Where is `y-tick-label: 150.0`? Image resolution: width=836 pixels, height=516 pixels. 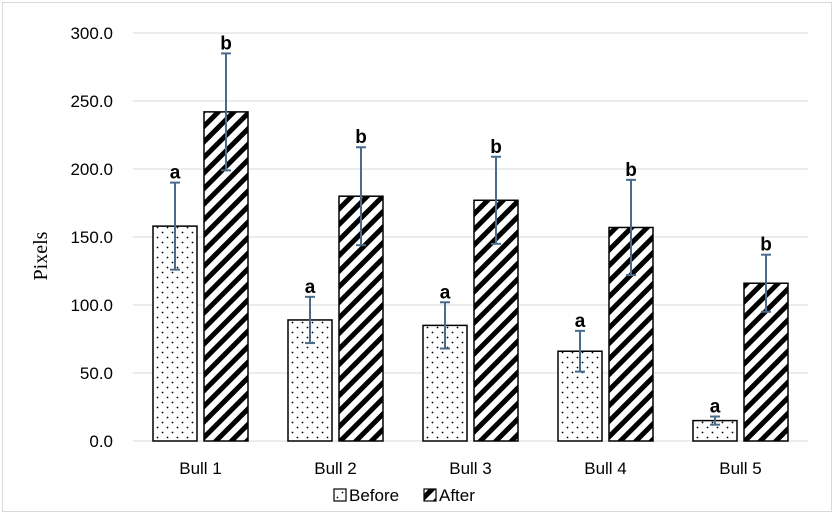 y-tick-label: 150.0 is located at coordinates (91, 237).